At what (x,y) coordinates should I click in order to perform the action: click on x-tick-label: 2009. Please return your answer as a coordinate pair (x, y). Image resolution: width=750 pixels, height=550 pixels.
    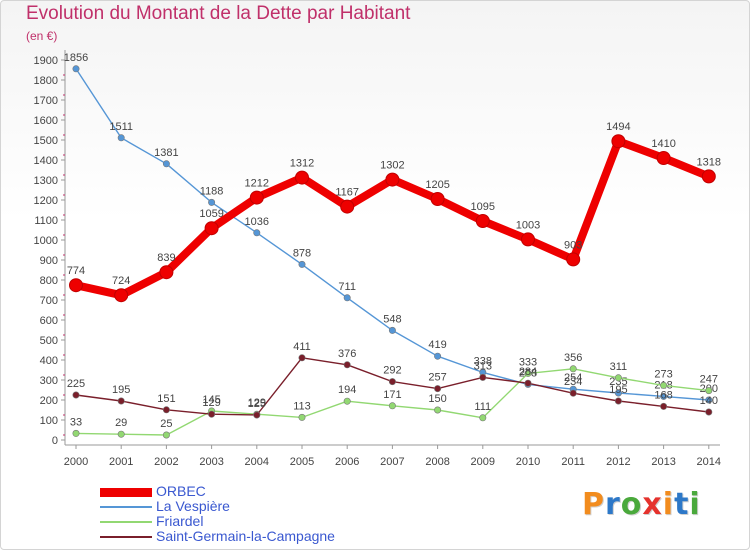
    Looking at the image, I should click on (483, 462).